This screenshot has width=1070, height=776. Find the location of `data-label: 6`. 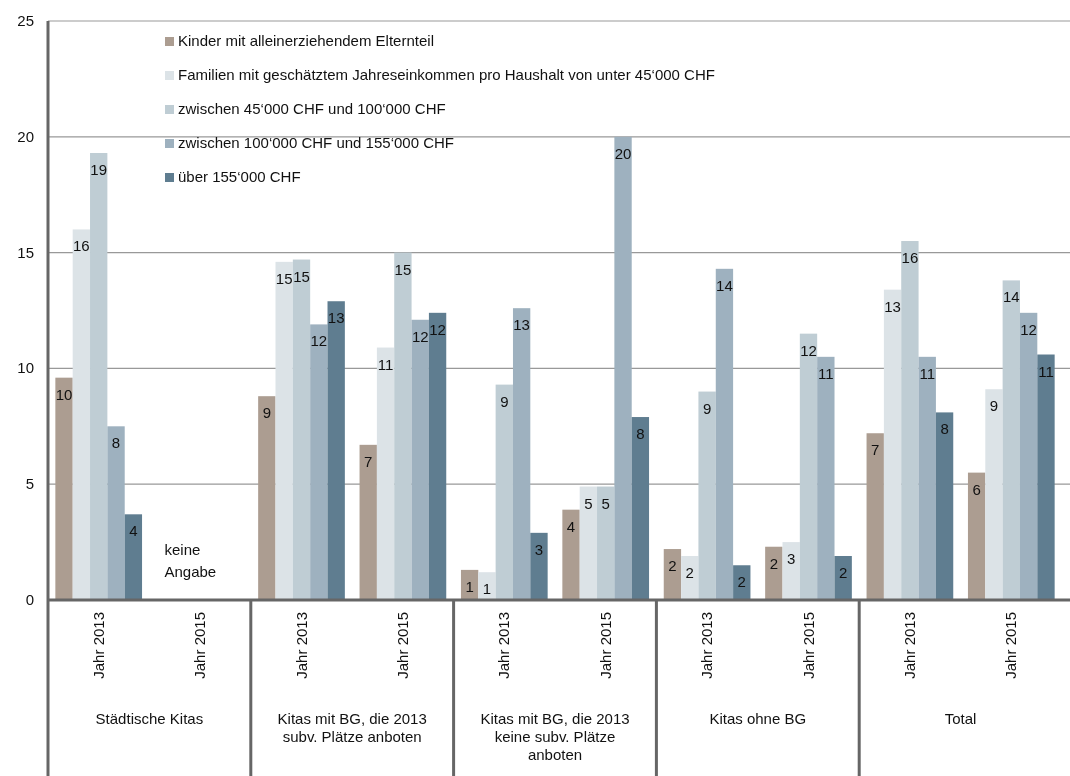

data-label: 6 is located at coordinates (976, 489).